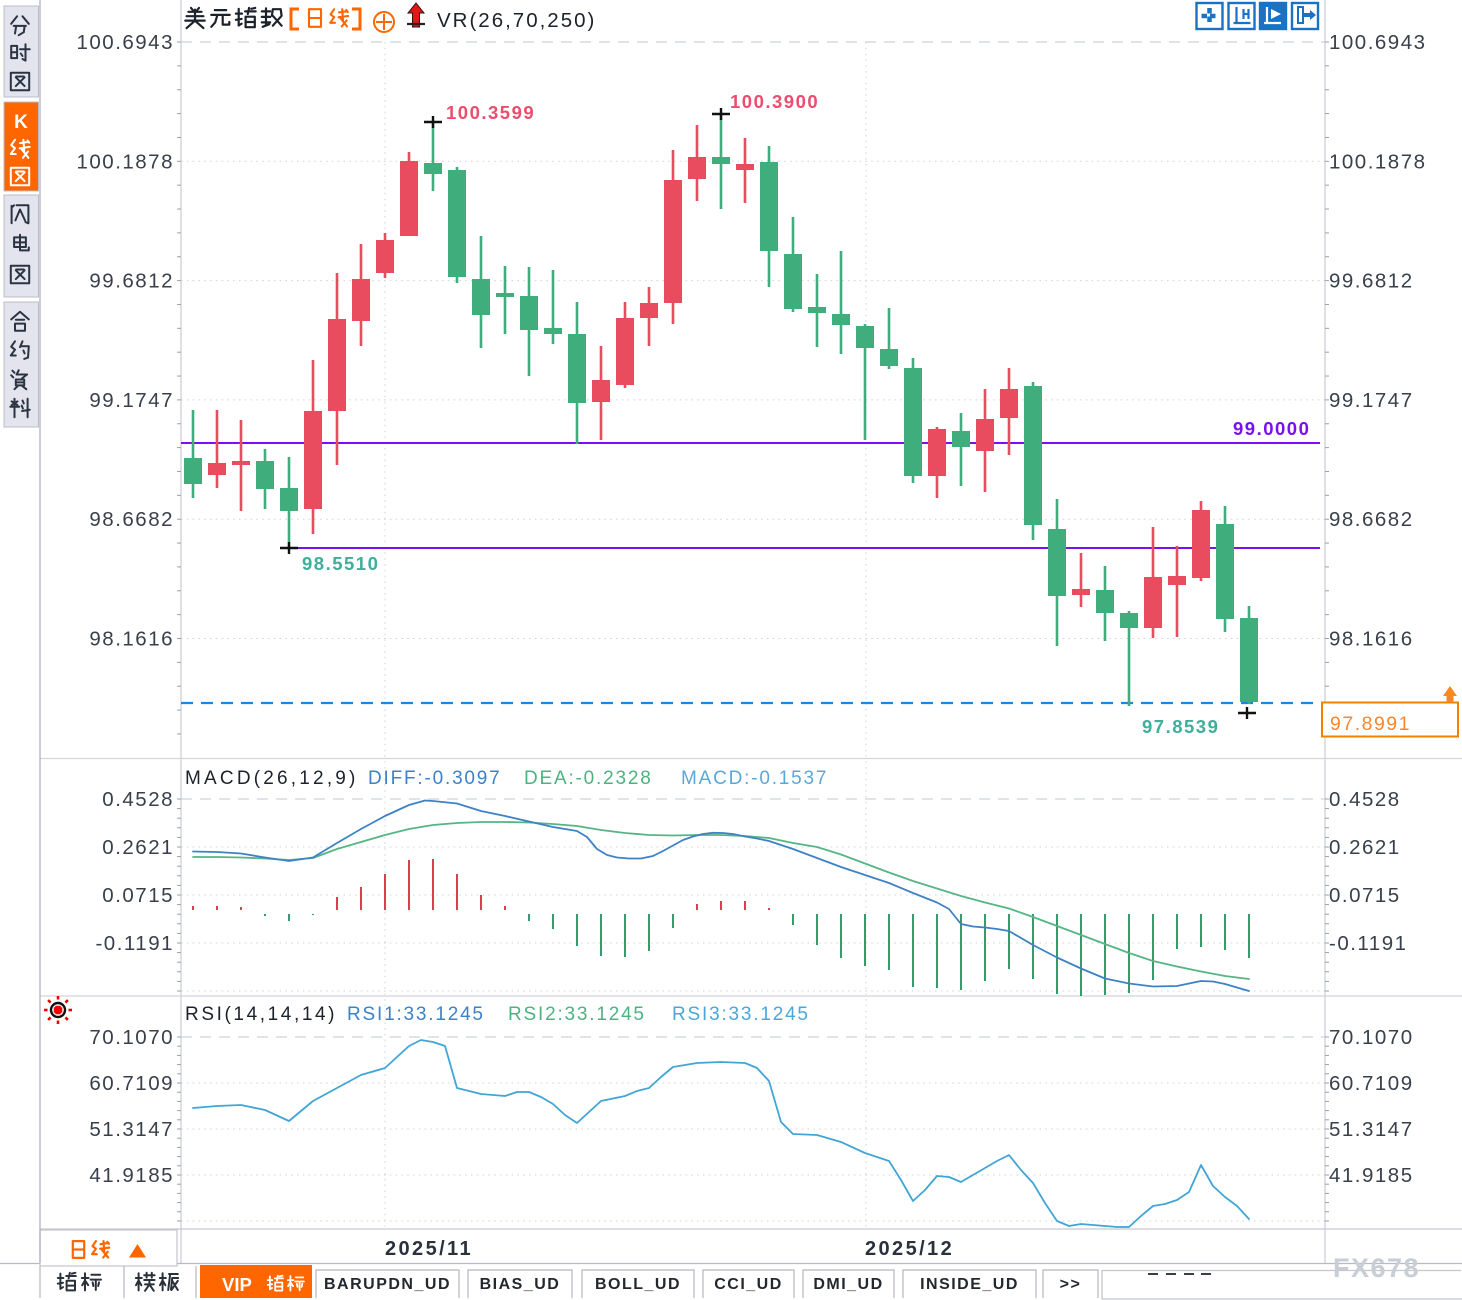 The image size is (1462, 1300). I want to click on svg-text: RSI3:33.1245, so click(741, 1014).